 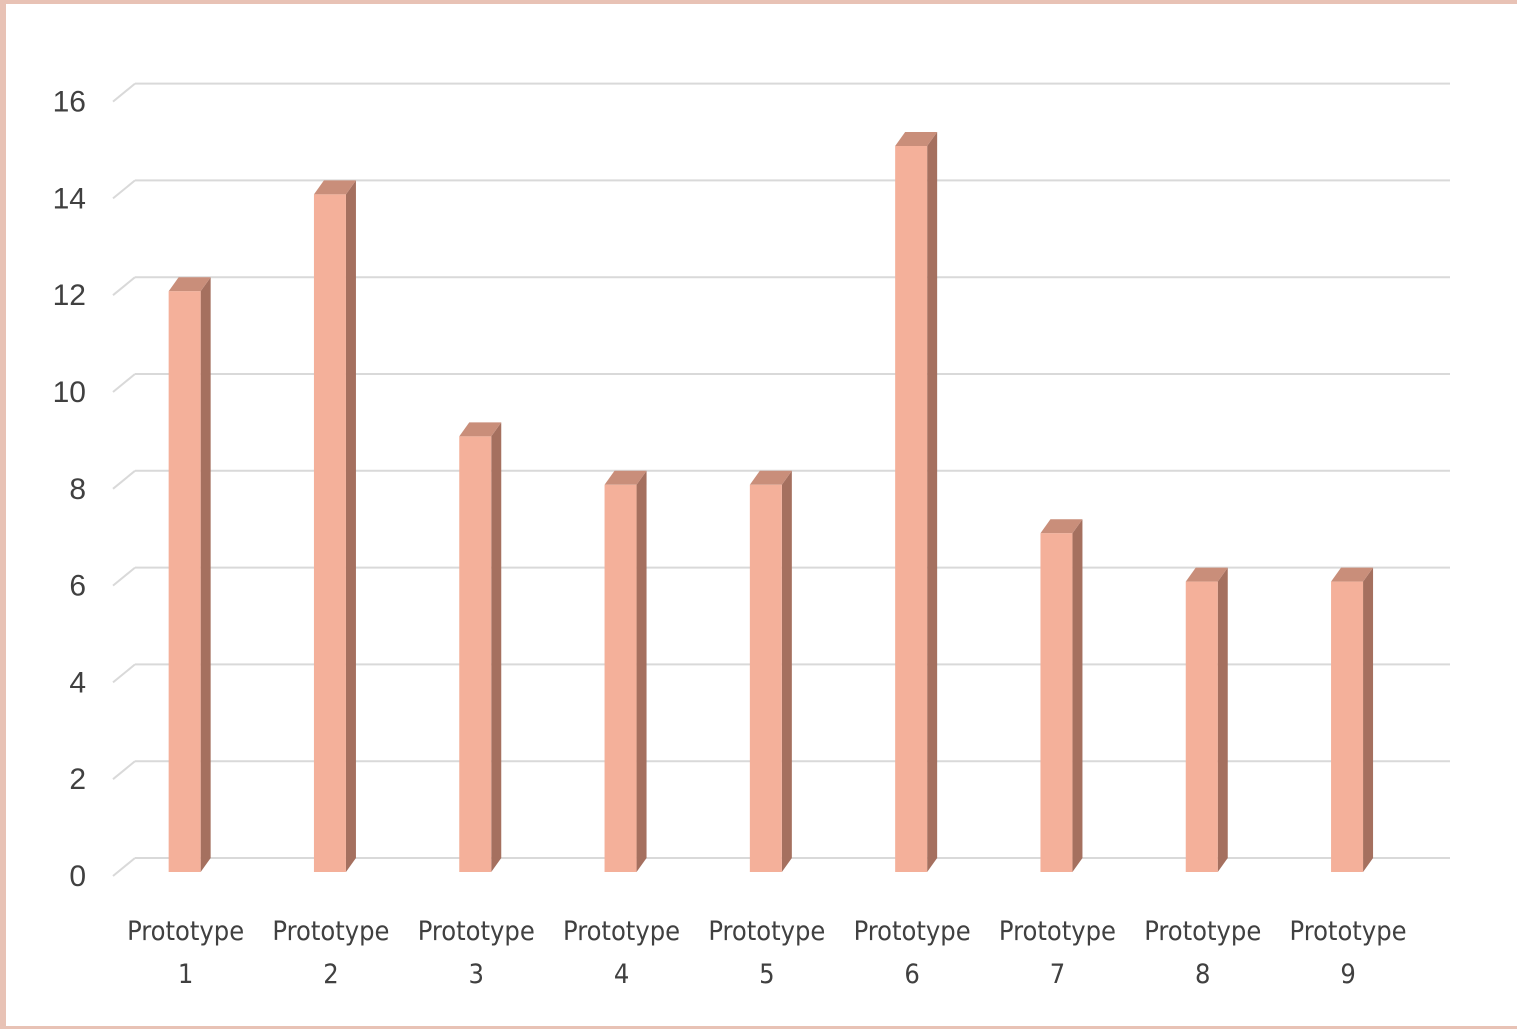 What do you see at coordinates (77, 876) in the screenshot?
I see `y-tick-label: 0` at bounding box center [77, 876].